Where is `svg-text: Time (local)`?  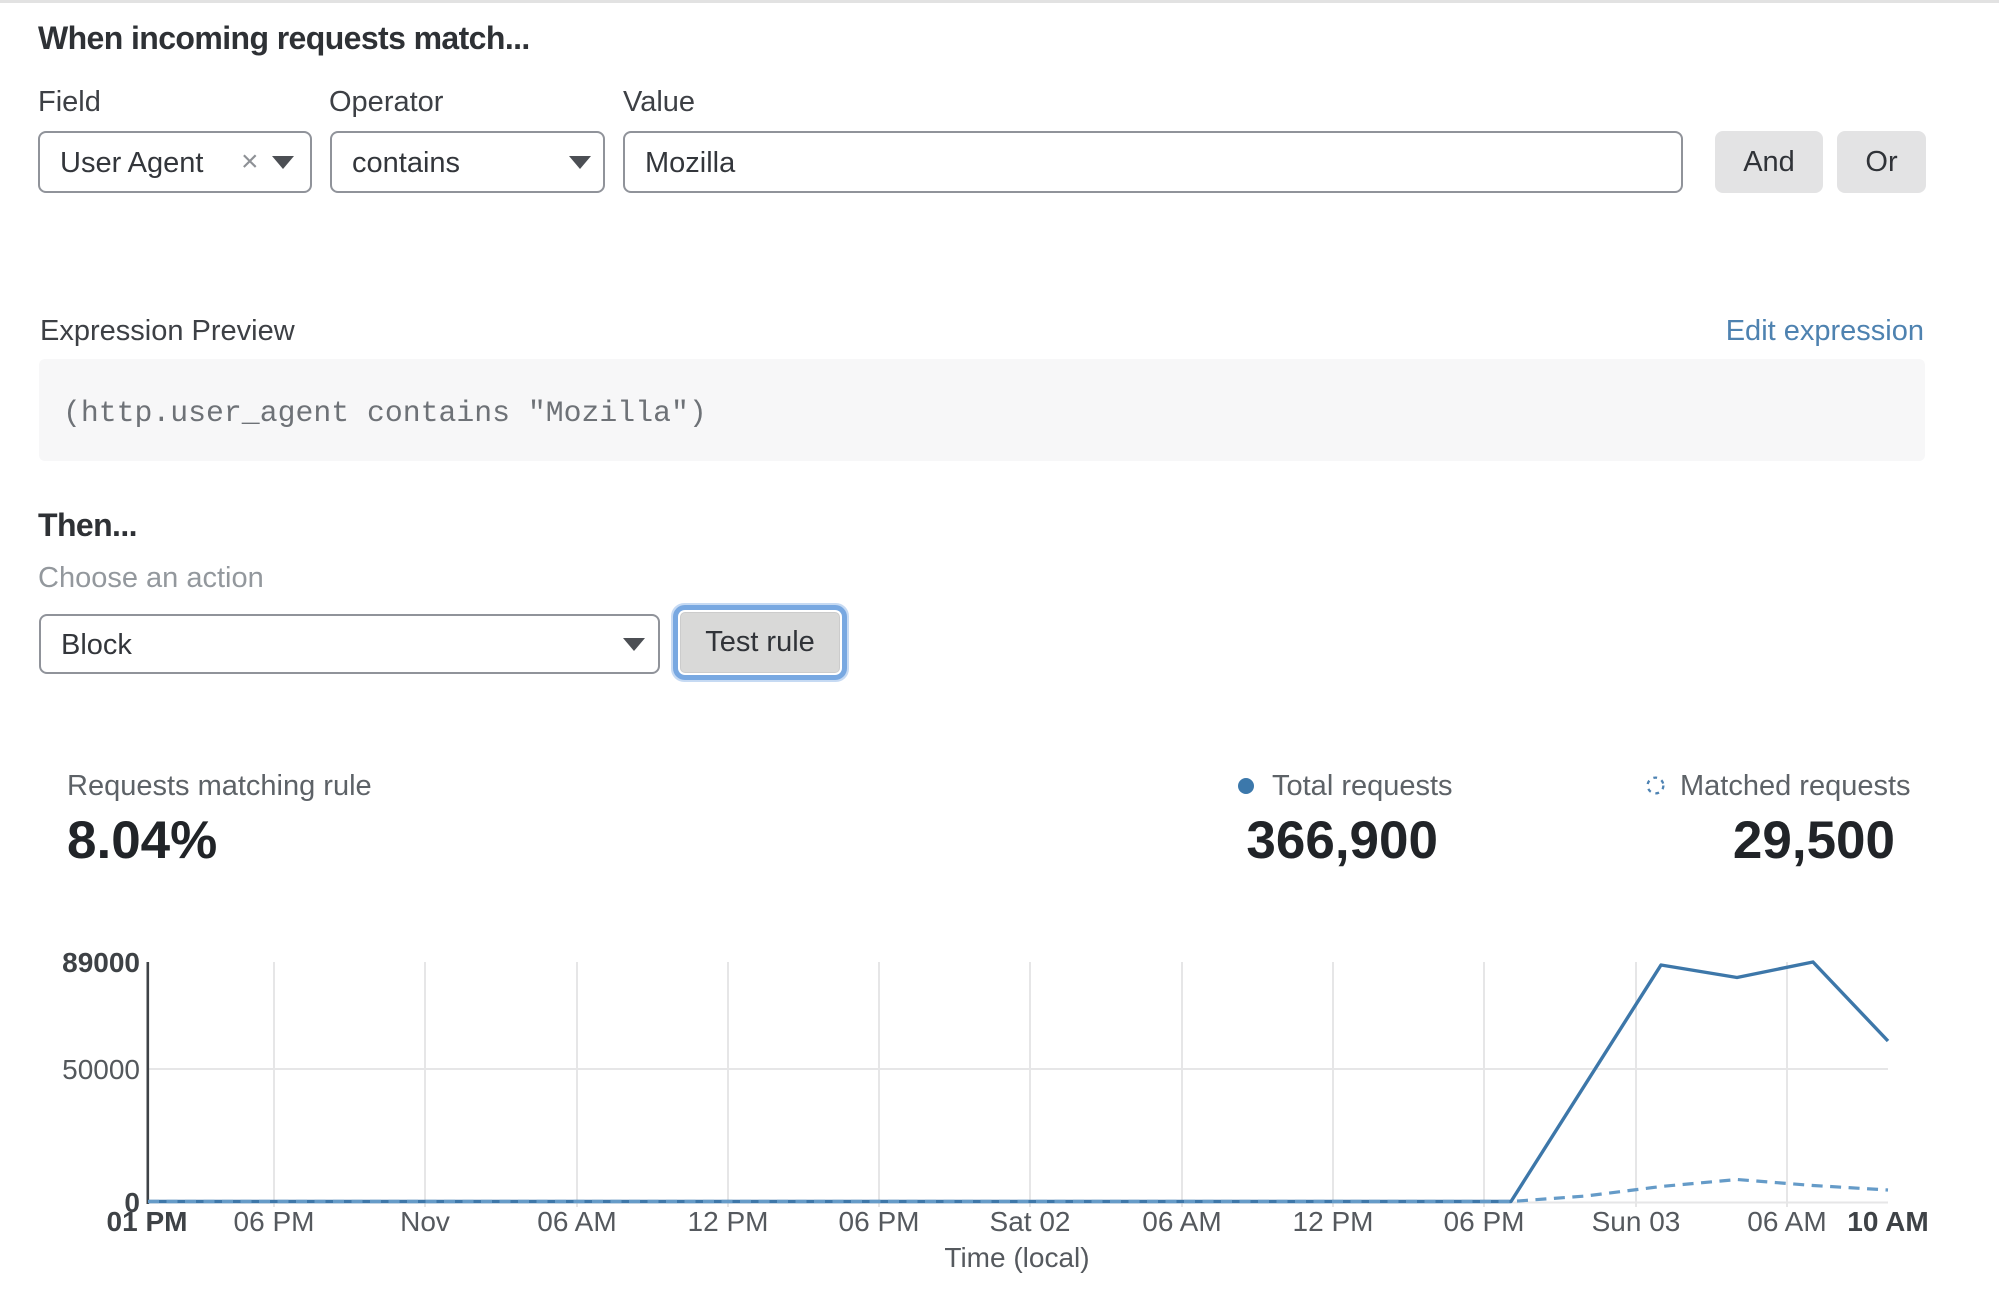
svg-text: Time (local) is located at coordinates (1016, 1257).